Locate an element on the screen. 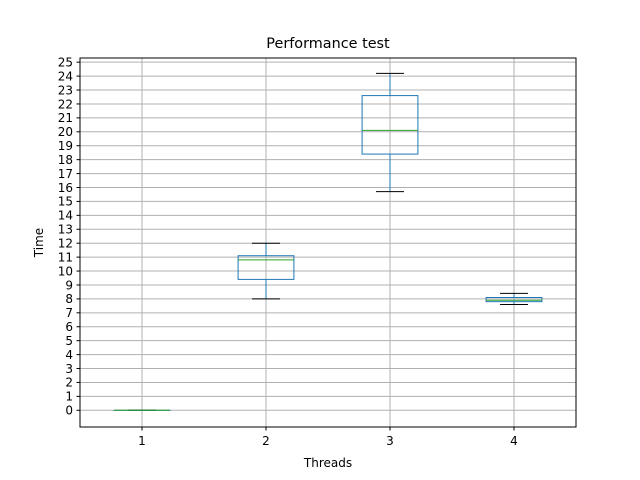 The image size is (640, 480). y-tick-label: 11 is located at coordinates (65, 257).